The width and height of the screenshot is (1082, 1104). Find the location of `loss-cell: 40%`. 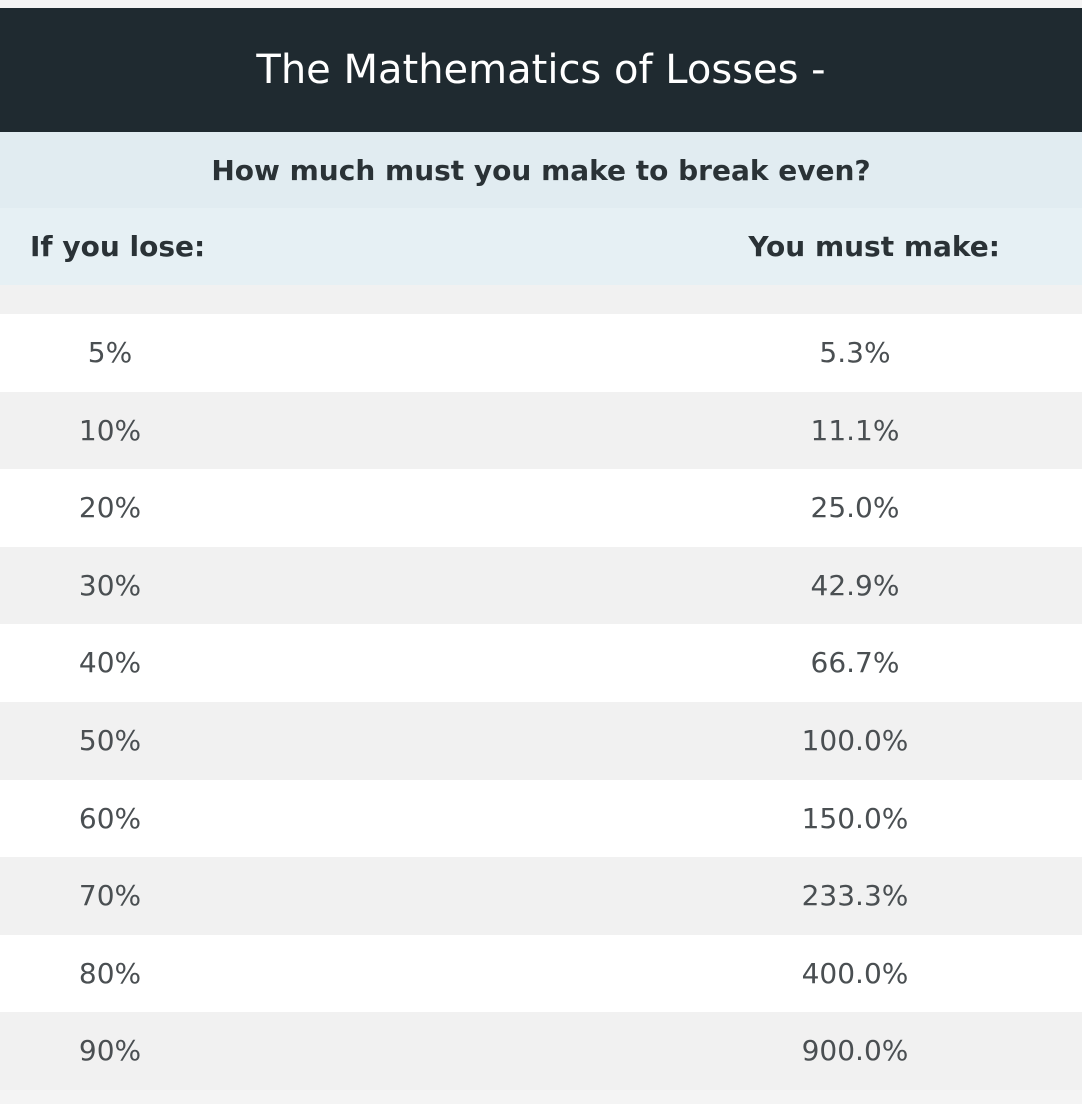

loss-cell: 40% is located at coordinates (110, 663).